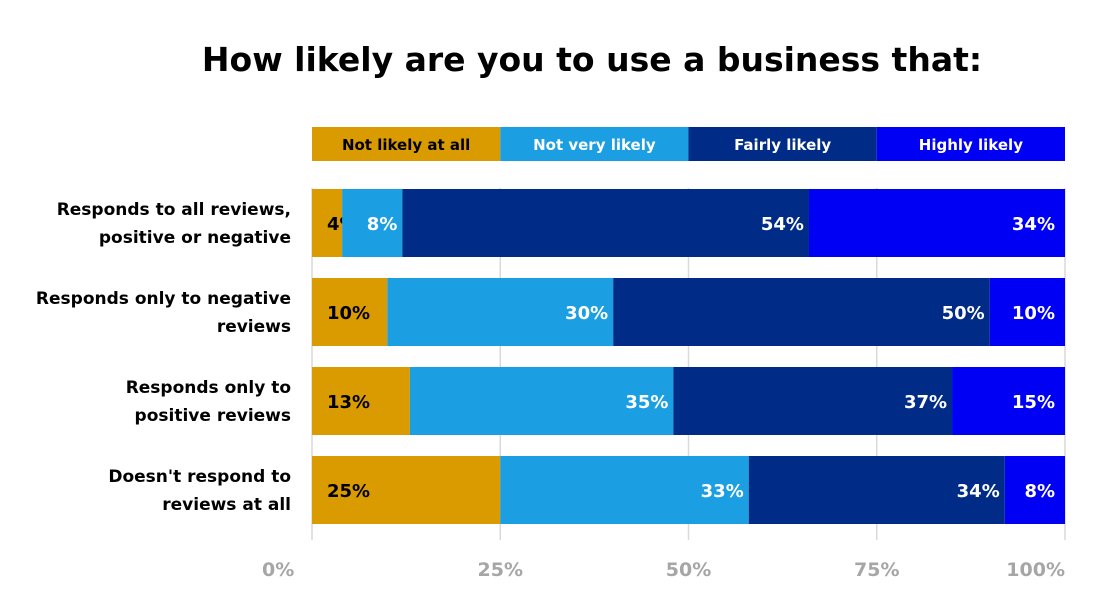  What do you see at coordinates (163, 299) in the screenshot?
I see `category-label-1-0: Responds only to negative` at bounding box center [163, 299].